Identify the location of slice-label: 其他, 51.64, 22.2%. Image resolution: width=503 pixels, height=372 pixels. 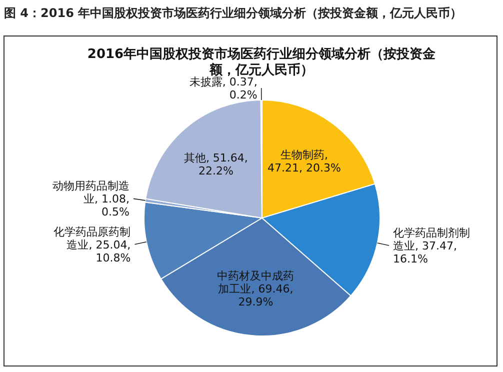
(216, 165).